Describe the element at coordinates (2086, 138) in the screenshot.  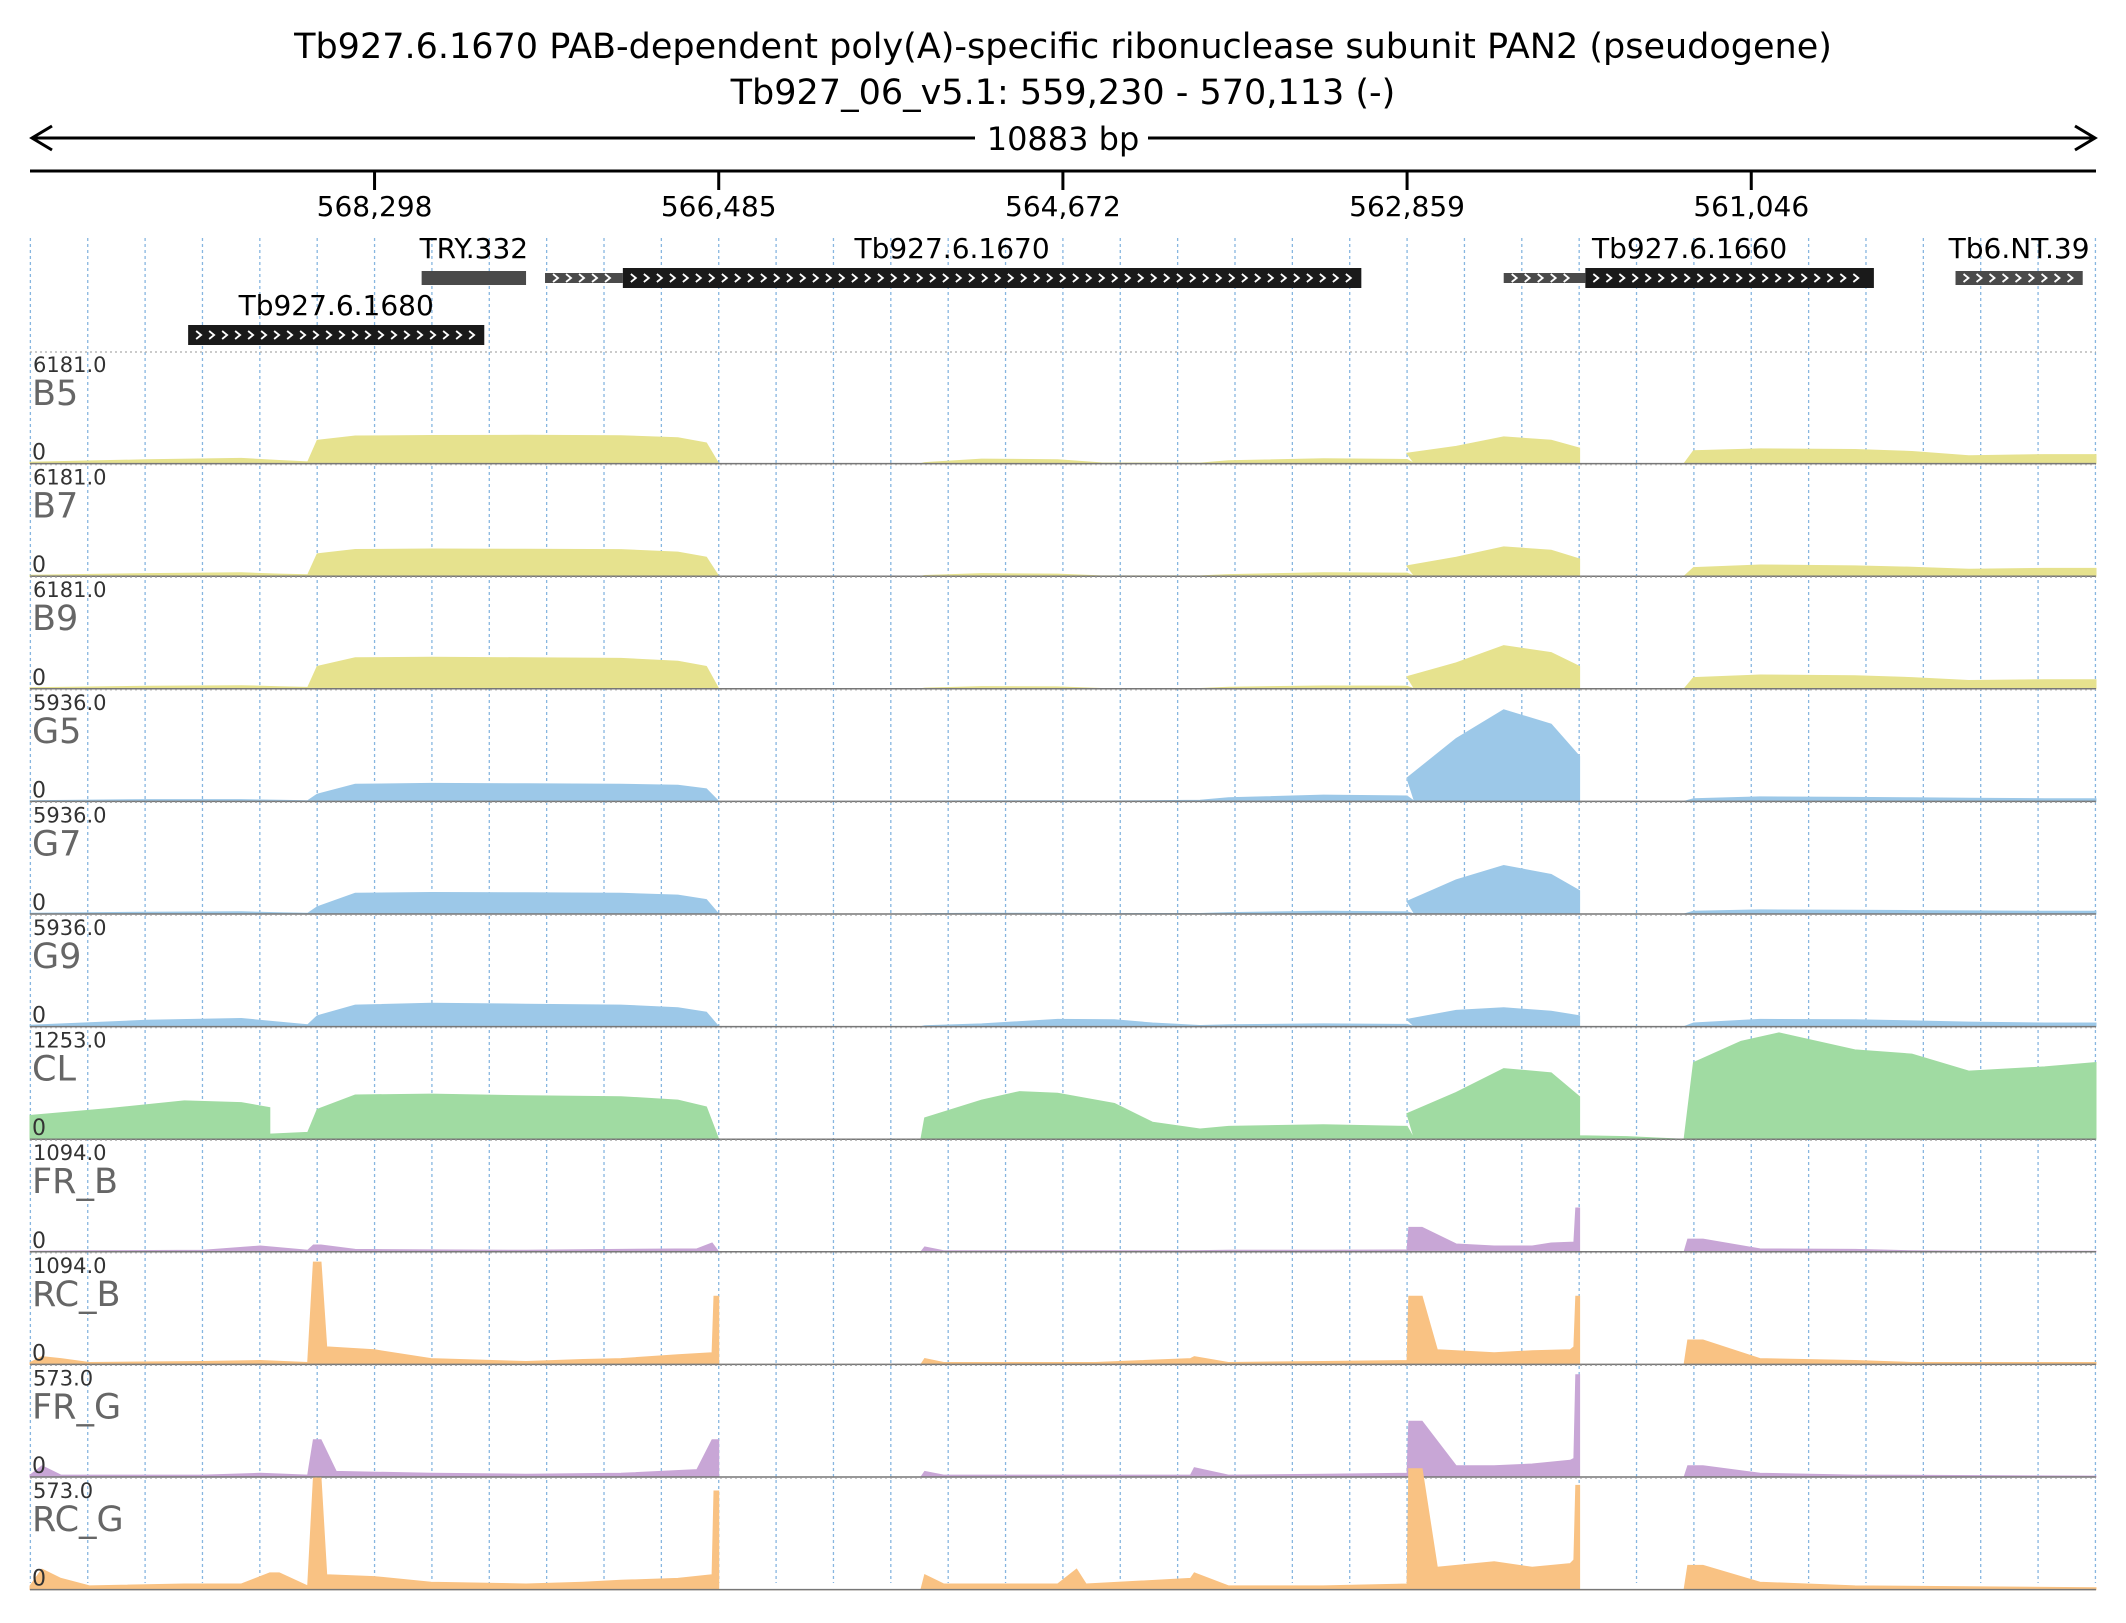
I see `span-arrow-right-icon` at that location.